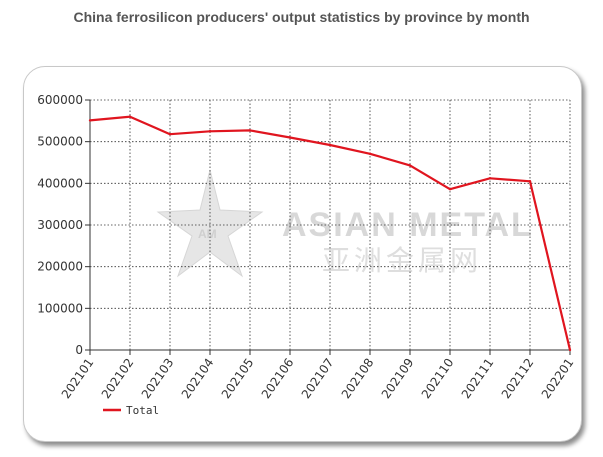 The width and height of the screenshot is (603, 457). I want to click on y-tick-label: 300000, so click(60, 225).